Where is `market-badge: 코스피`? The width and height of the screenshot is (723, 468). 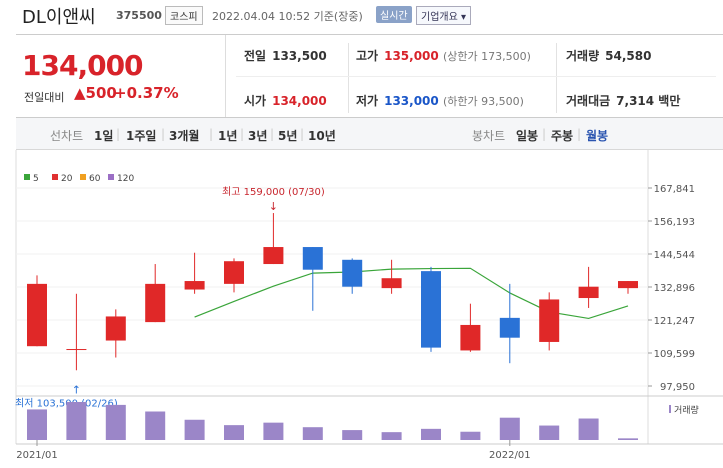
market-badge: 코스피 is located at coordinates (184, 15).